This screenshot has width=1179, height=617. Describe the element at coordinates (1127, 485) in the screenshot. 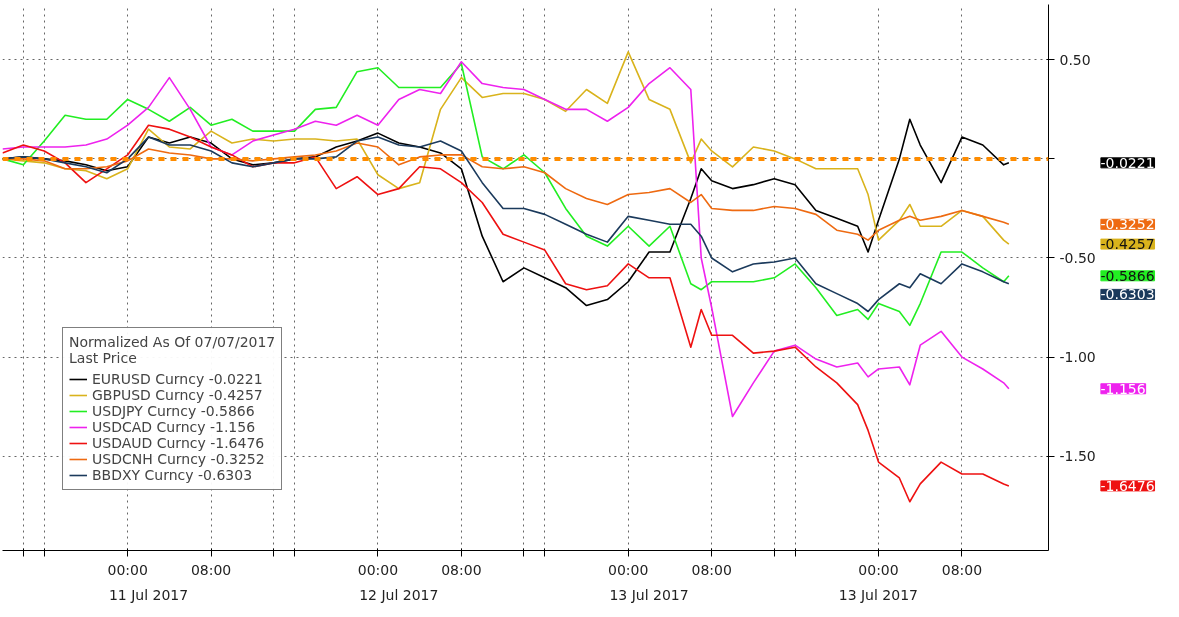

I see `text: -1.6476` at that location.